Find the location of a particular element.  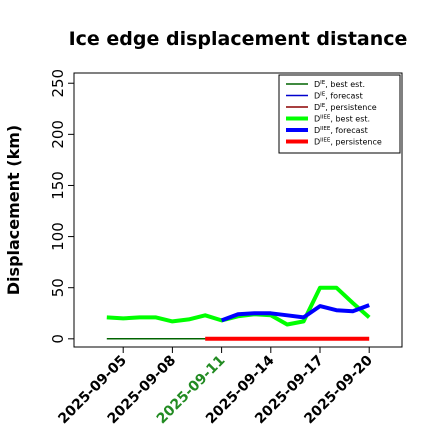

y-tick-label: 0 is located at coordinates (58, 339).